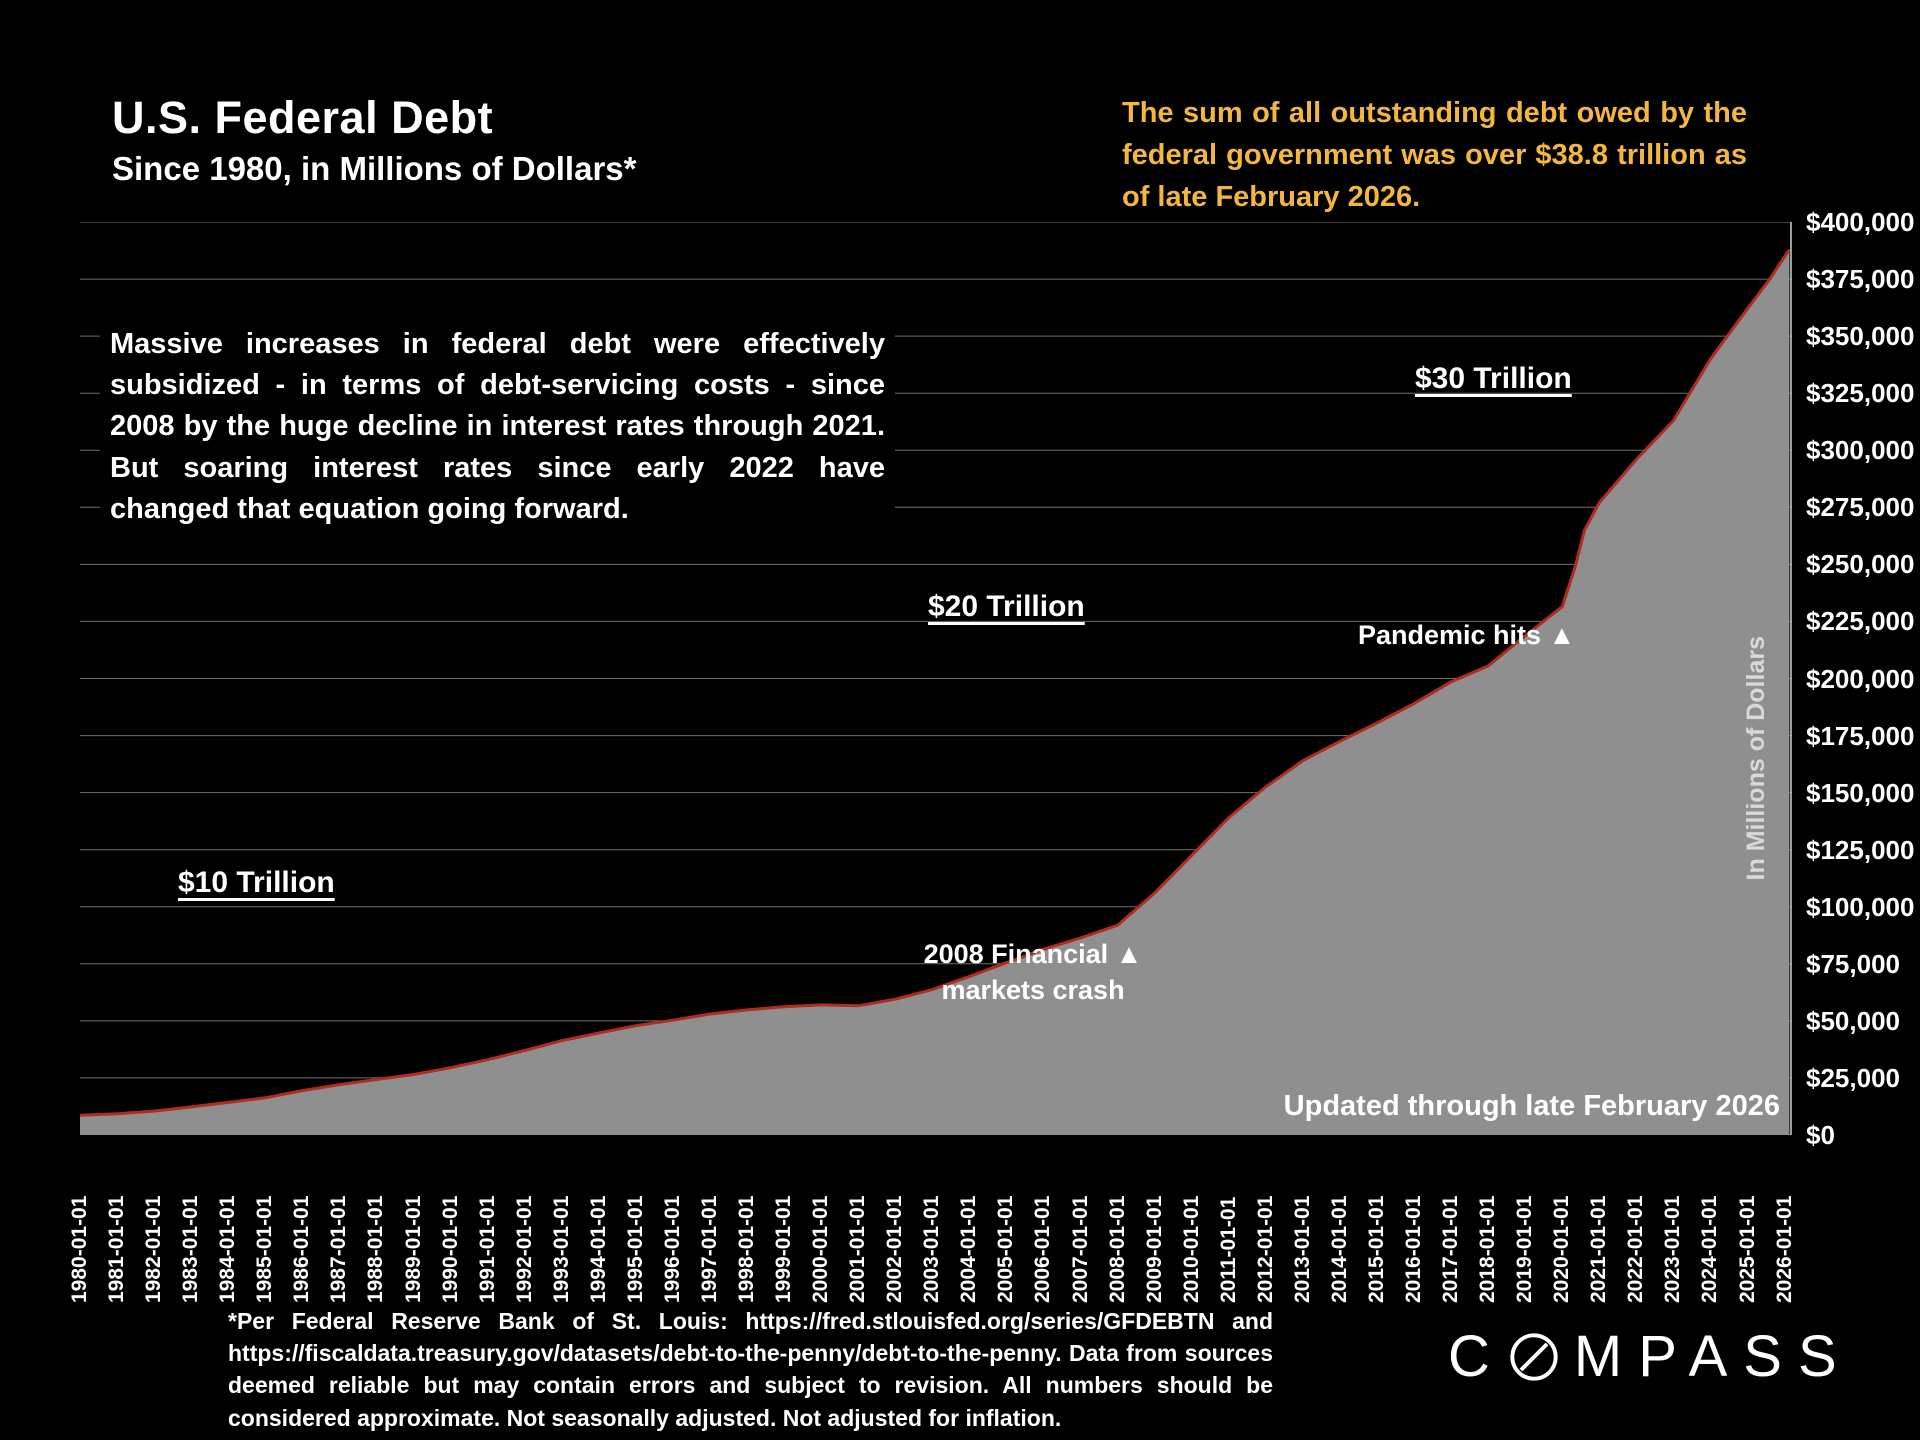 The width and height of the screenshot is (1920, 1440). What do you see at coordinates (256, 882) in the screenshot?
I see `annotation-10-trillion: $10 Trillion` at bounding box center [256, 882].